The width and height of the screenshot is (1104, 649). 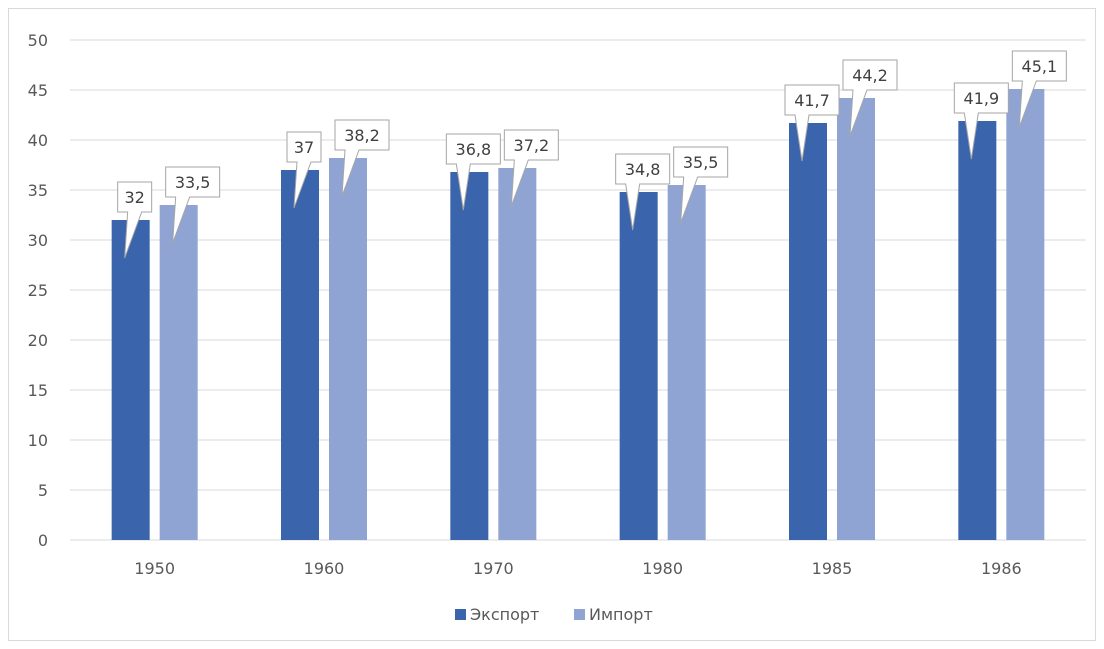 What do you see at coordinates (134, 197) in the screenshot?
I see `data-label: 32` at bounding box center [134, 197].